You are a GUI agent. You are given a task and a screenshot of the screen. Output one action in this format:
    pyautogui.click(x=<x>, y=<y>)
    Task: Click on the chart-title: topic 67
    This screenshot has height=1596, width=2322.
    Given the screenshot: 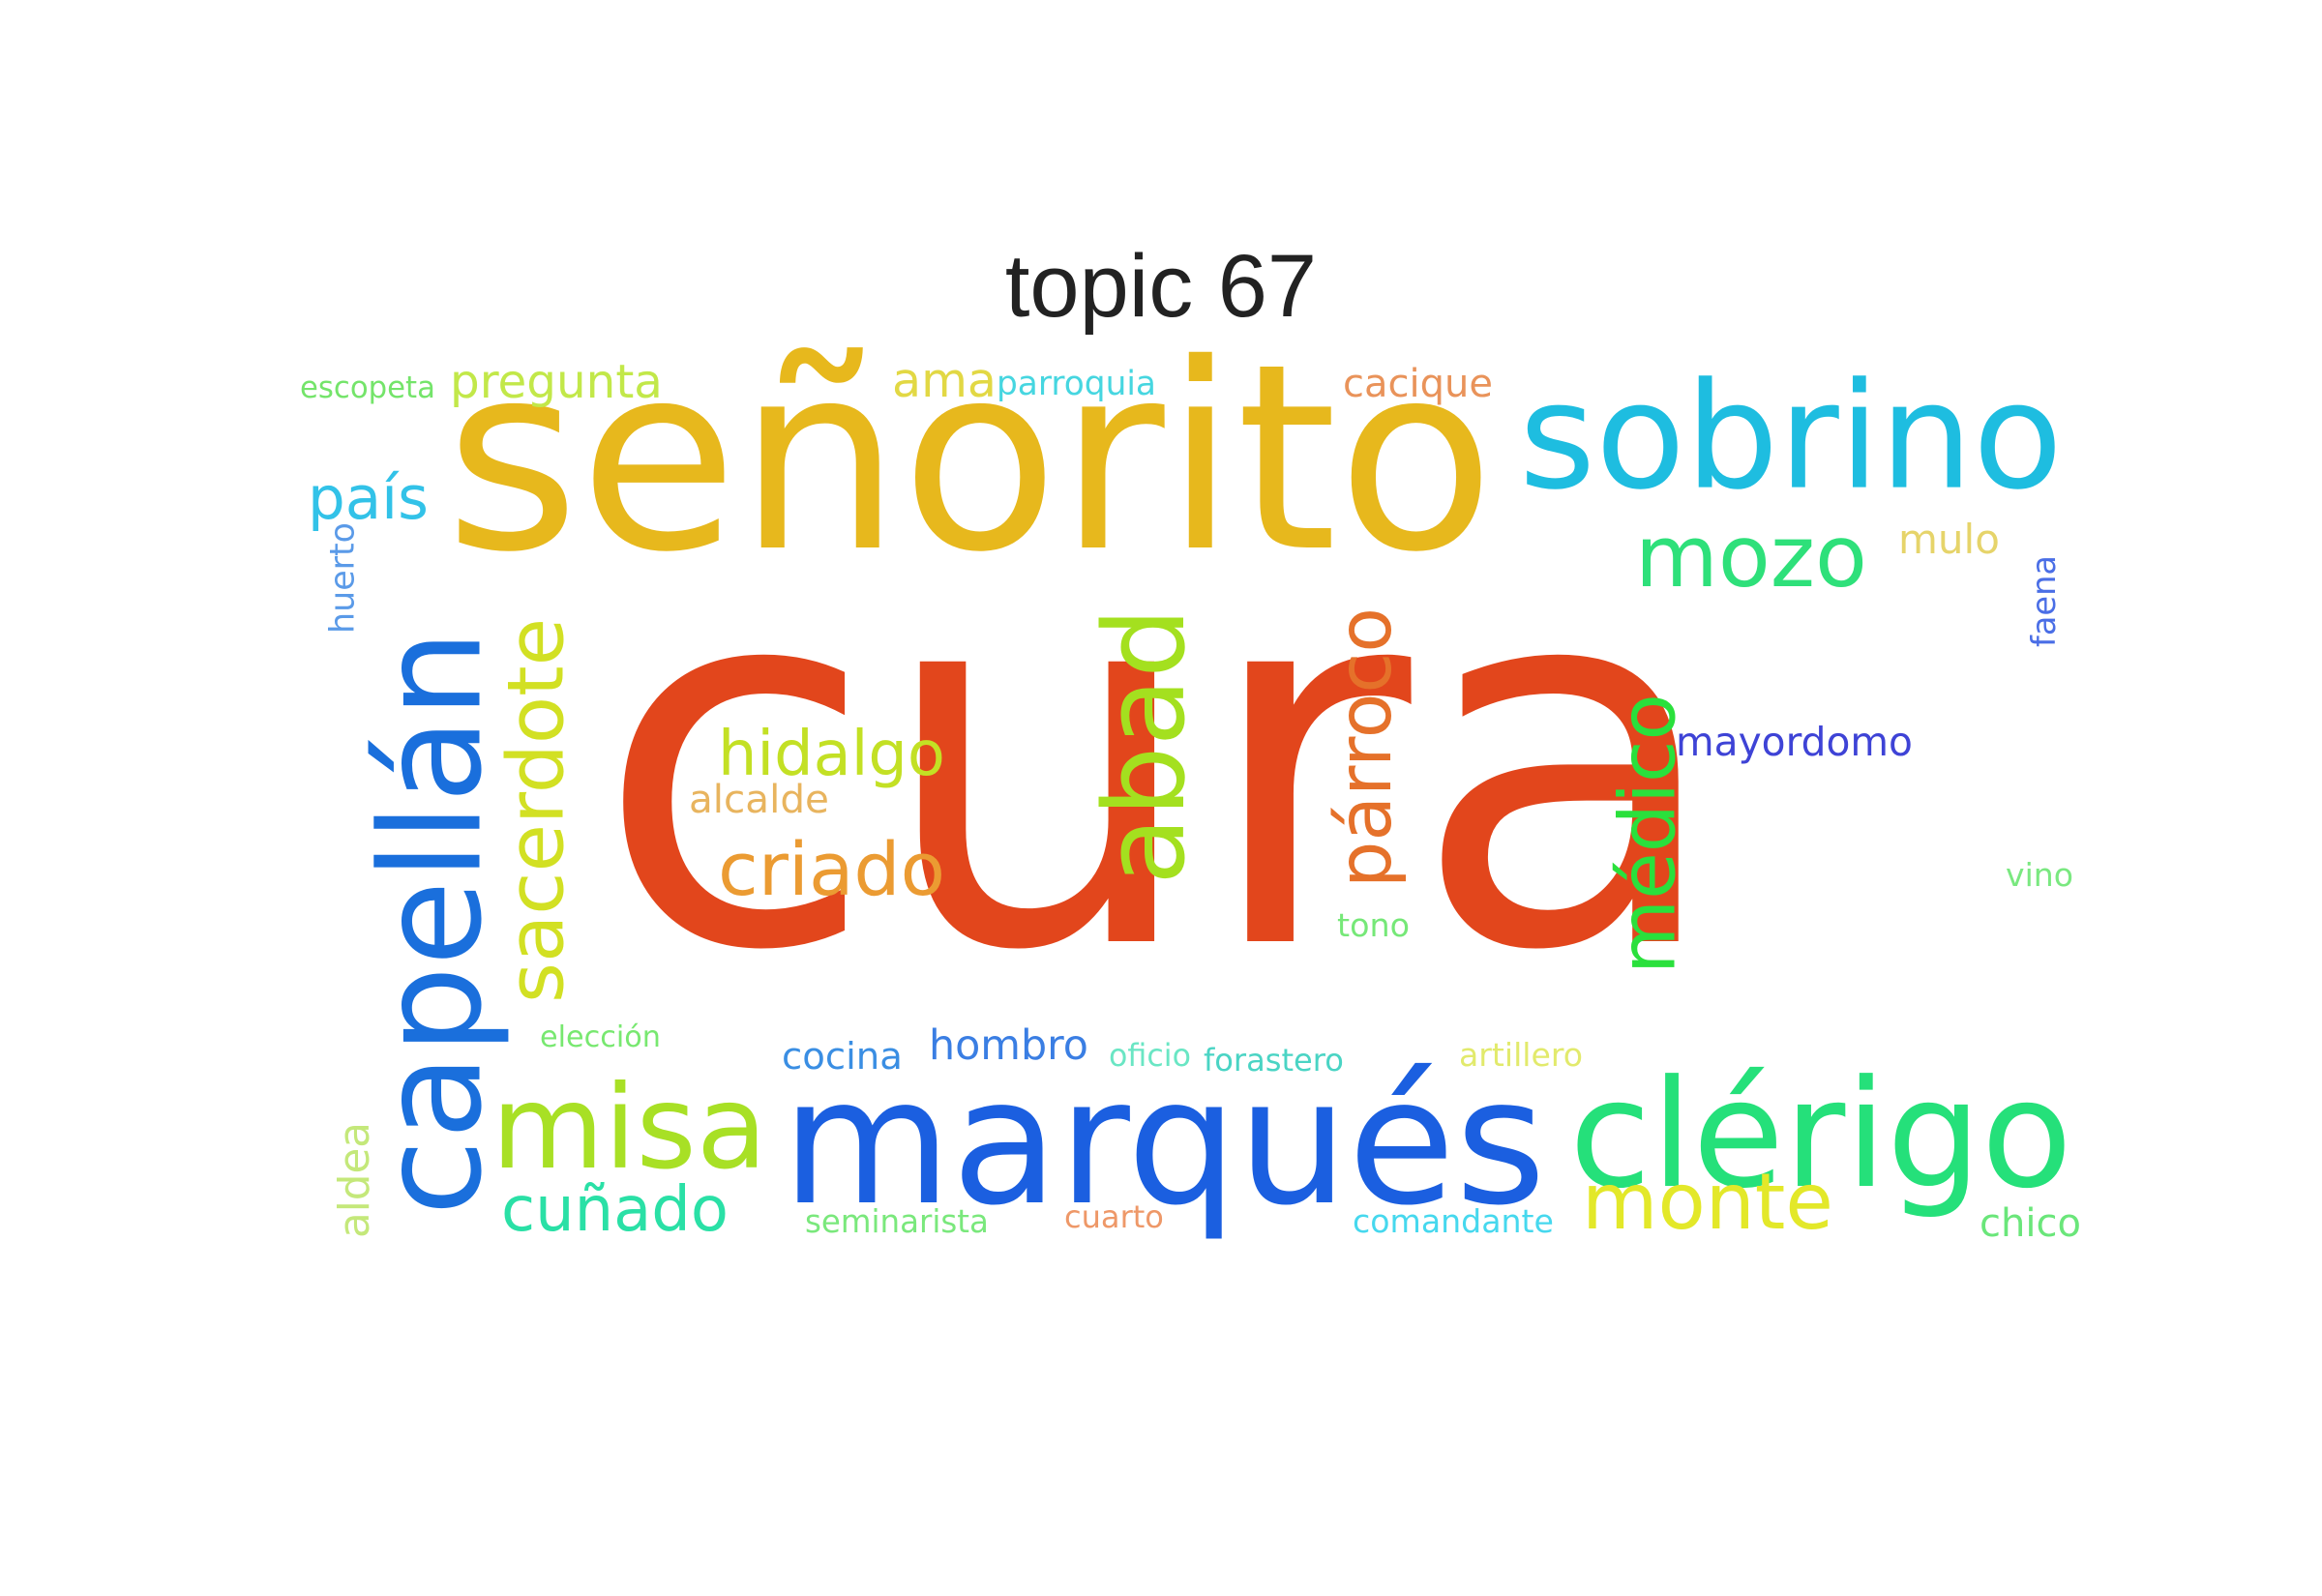 What is the action you would take?
    pyautogui.click(x=1161, y=286)
    